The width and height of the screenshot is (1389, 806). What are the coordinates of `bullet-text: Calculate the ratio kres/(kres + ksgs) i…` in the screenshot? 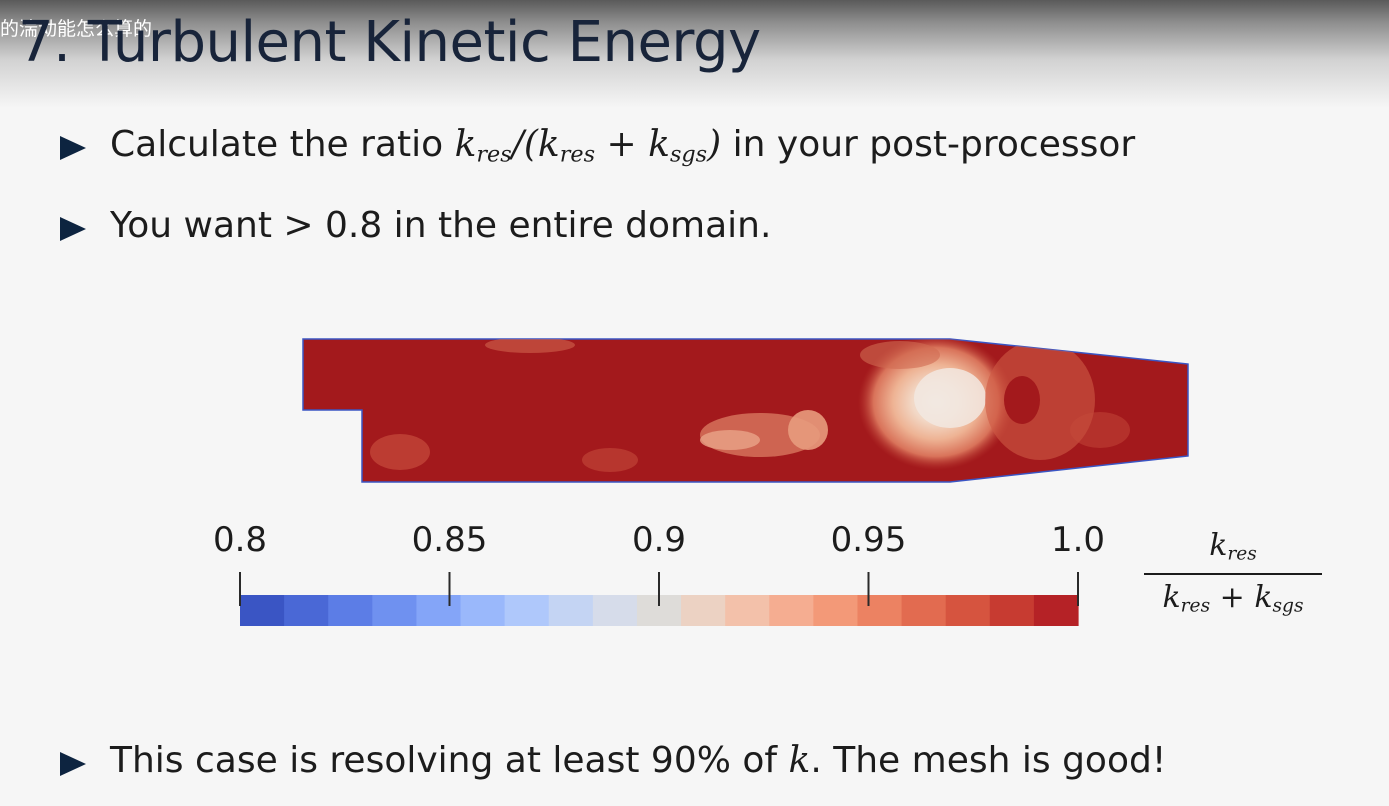 It's located at (622, 146).